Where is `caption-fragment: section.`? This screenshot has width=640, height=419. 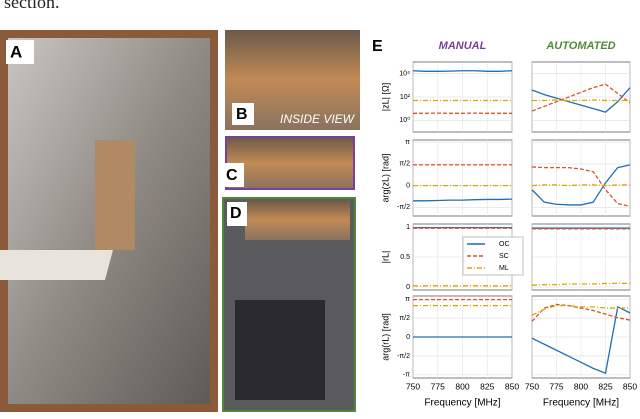 caption-fragment: section. is located at coordinates (32, 6).